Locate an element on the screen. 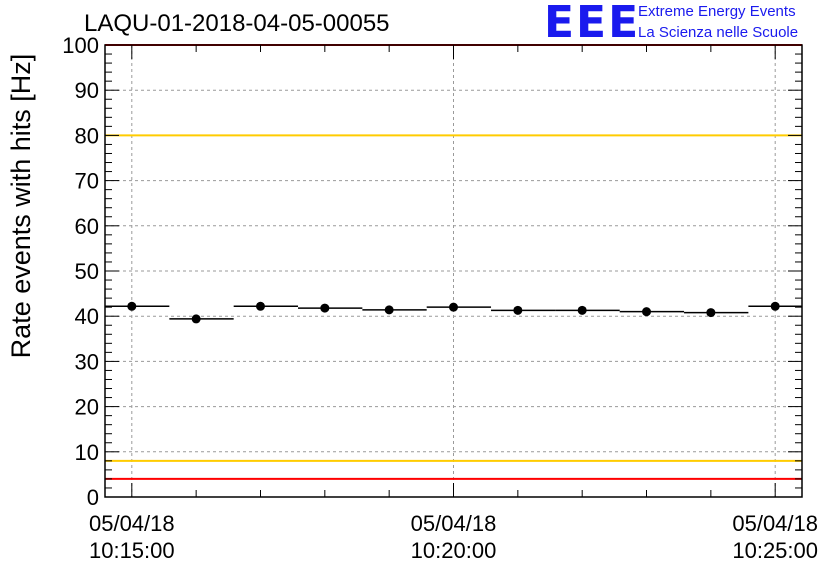  y-tick-label: 80 is located at coordinates (87, 135).